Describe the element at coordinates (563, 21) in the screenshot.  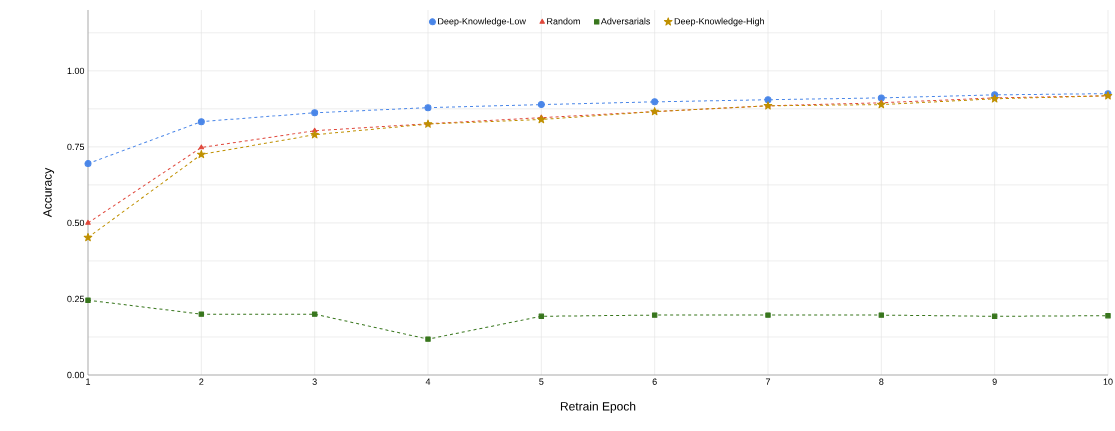
I see `legend-label: Random` at that location.